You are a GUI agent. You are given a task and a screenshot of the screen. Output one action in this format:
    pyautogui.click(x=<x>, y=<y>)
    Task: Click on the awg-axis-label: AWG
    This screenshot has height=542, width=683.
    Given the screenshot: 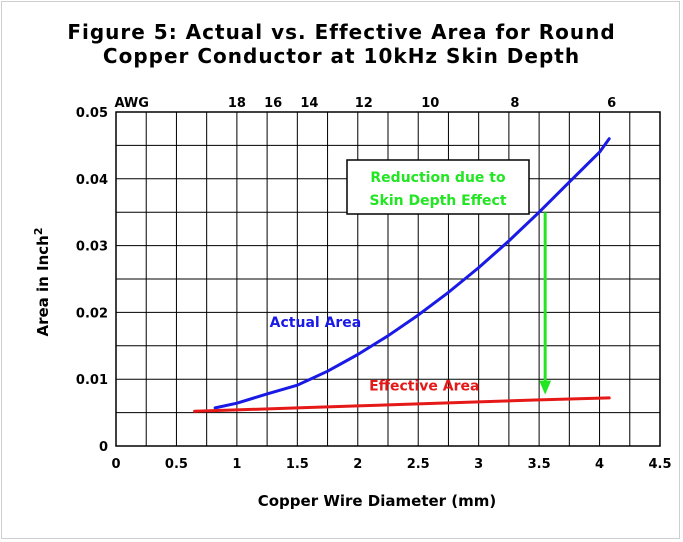 What is the action you would take?
    pyautogui.click(x=131, y=103)
    